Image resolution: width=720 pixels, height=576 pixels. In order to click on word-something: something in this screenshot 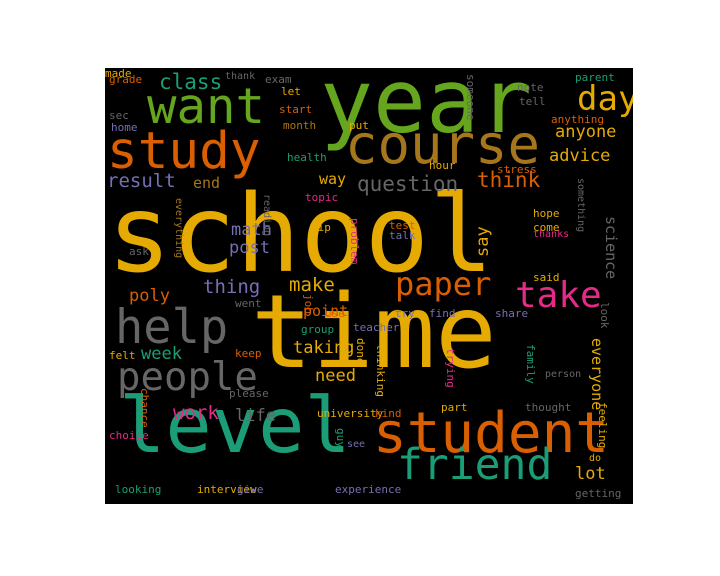, I will do `click(580, 205)`.